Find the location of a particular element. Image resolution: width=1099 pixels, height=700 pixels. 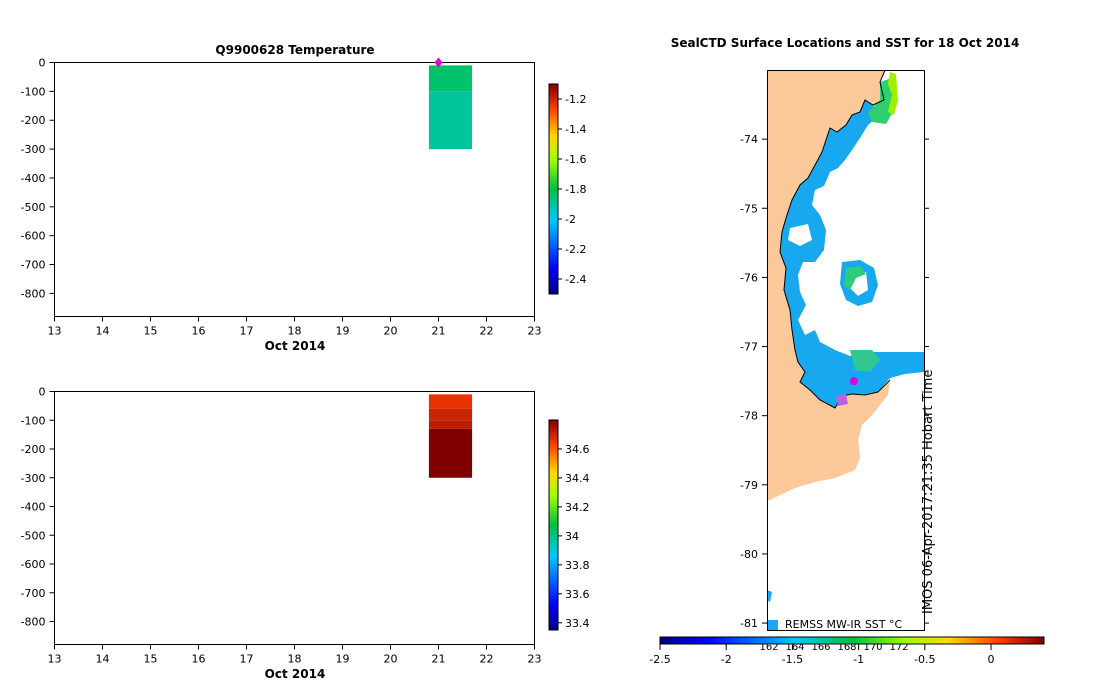

lon-tick-label: 170 is located at coordinates (872, 647).